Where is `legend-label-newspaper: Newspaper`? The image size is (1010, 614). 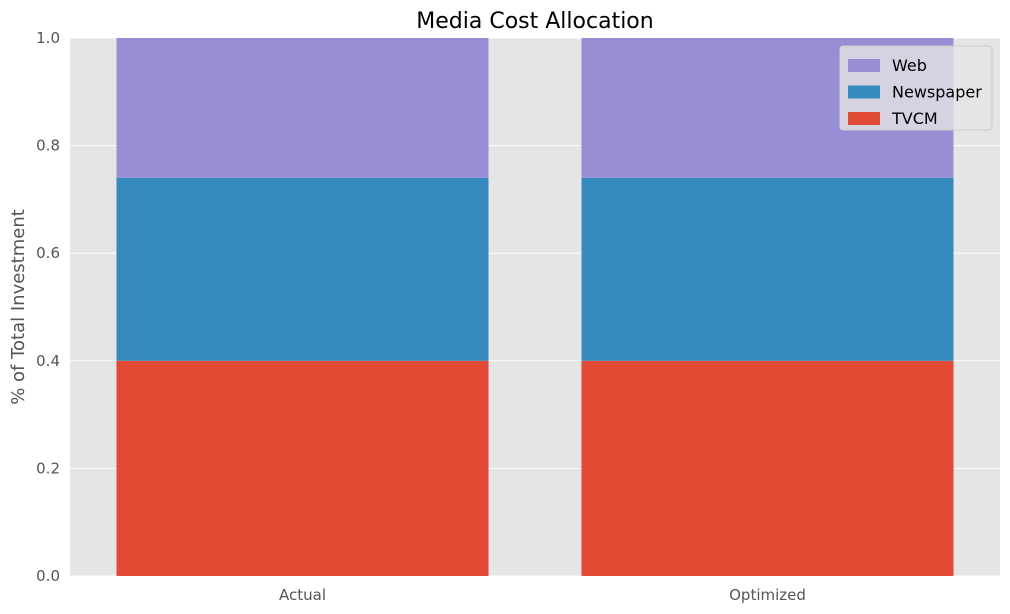
legend-label-newspaper: Newspaper is located at coordinates (937, 92).